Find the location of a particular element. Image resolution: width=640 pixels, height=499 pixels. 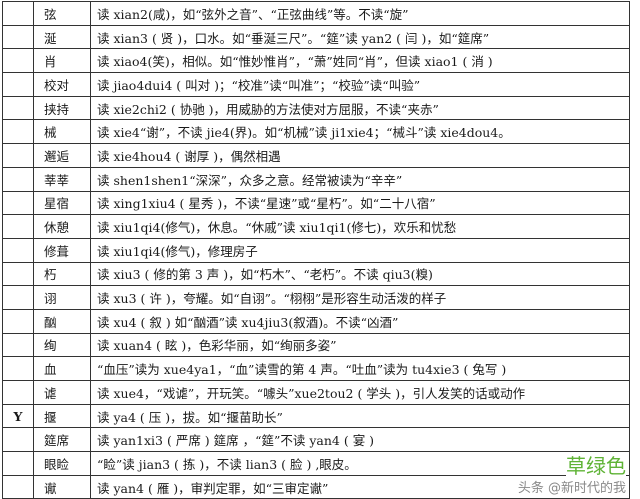

table-row: 邂逅 读 xie4hou4 ( 谢厚 )，偶然相遇 is located at coordinates (316, 155).